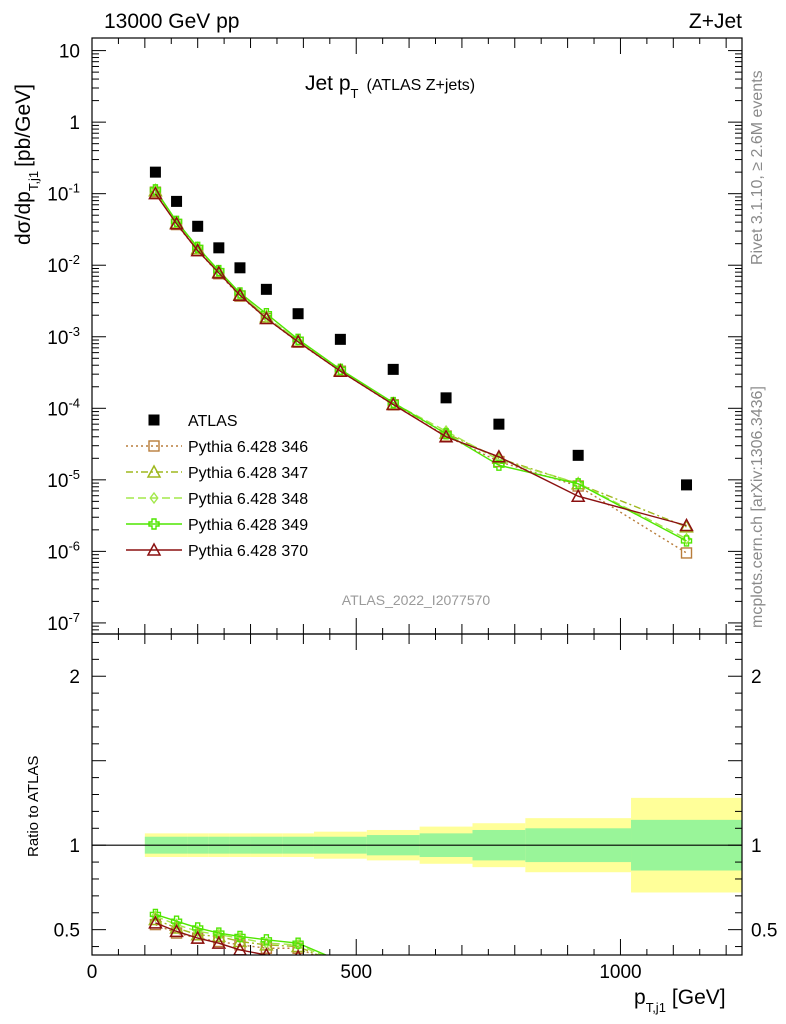 This screenshot has height=1024, width=786. Describe the element at coordinates (248, 447) in the screenshot. I see `legend-label-p346: Pythia 6.428 346` at that location.